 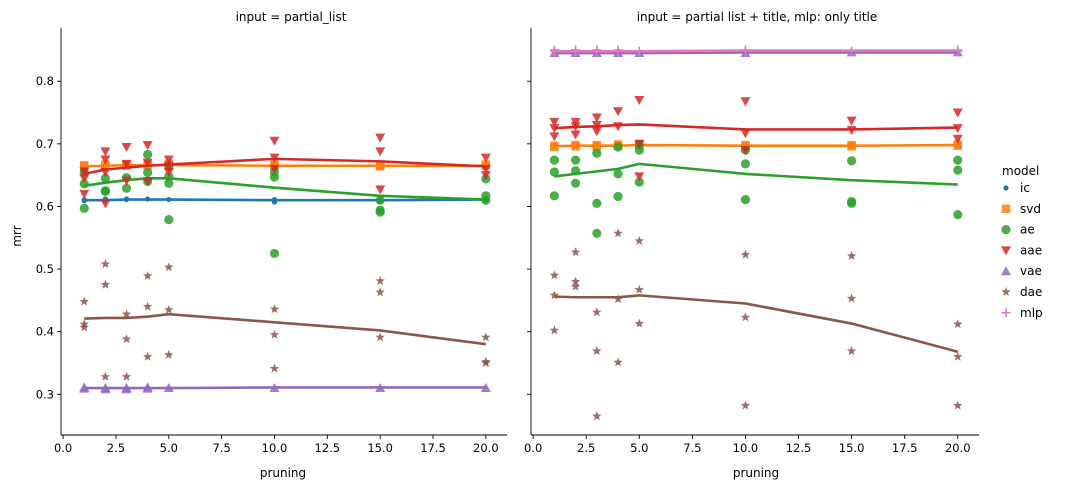 I want to click on panel-title: input = partial_list, so click(x=291, y=17).